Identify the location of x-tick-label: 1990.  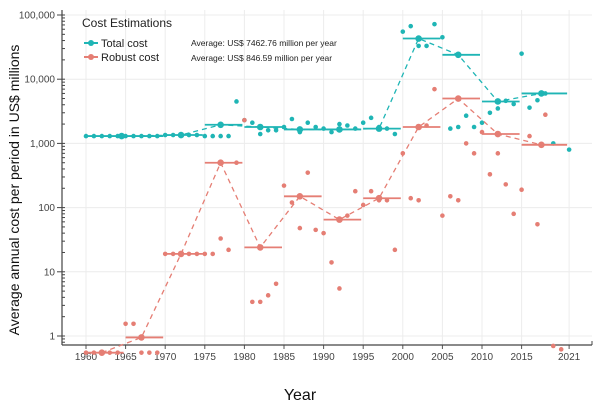
(323, 357).